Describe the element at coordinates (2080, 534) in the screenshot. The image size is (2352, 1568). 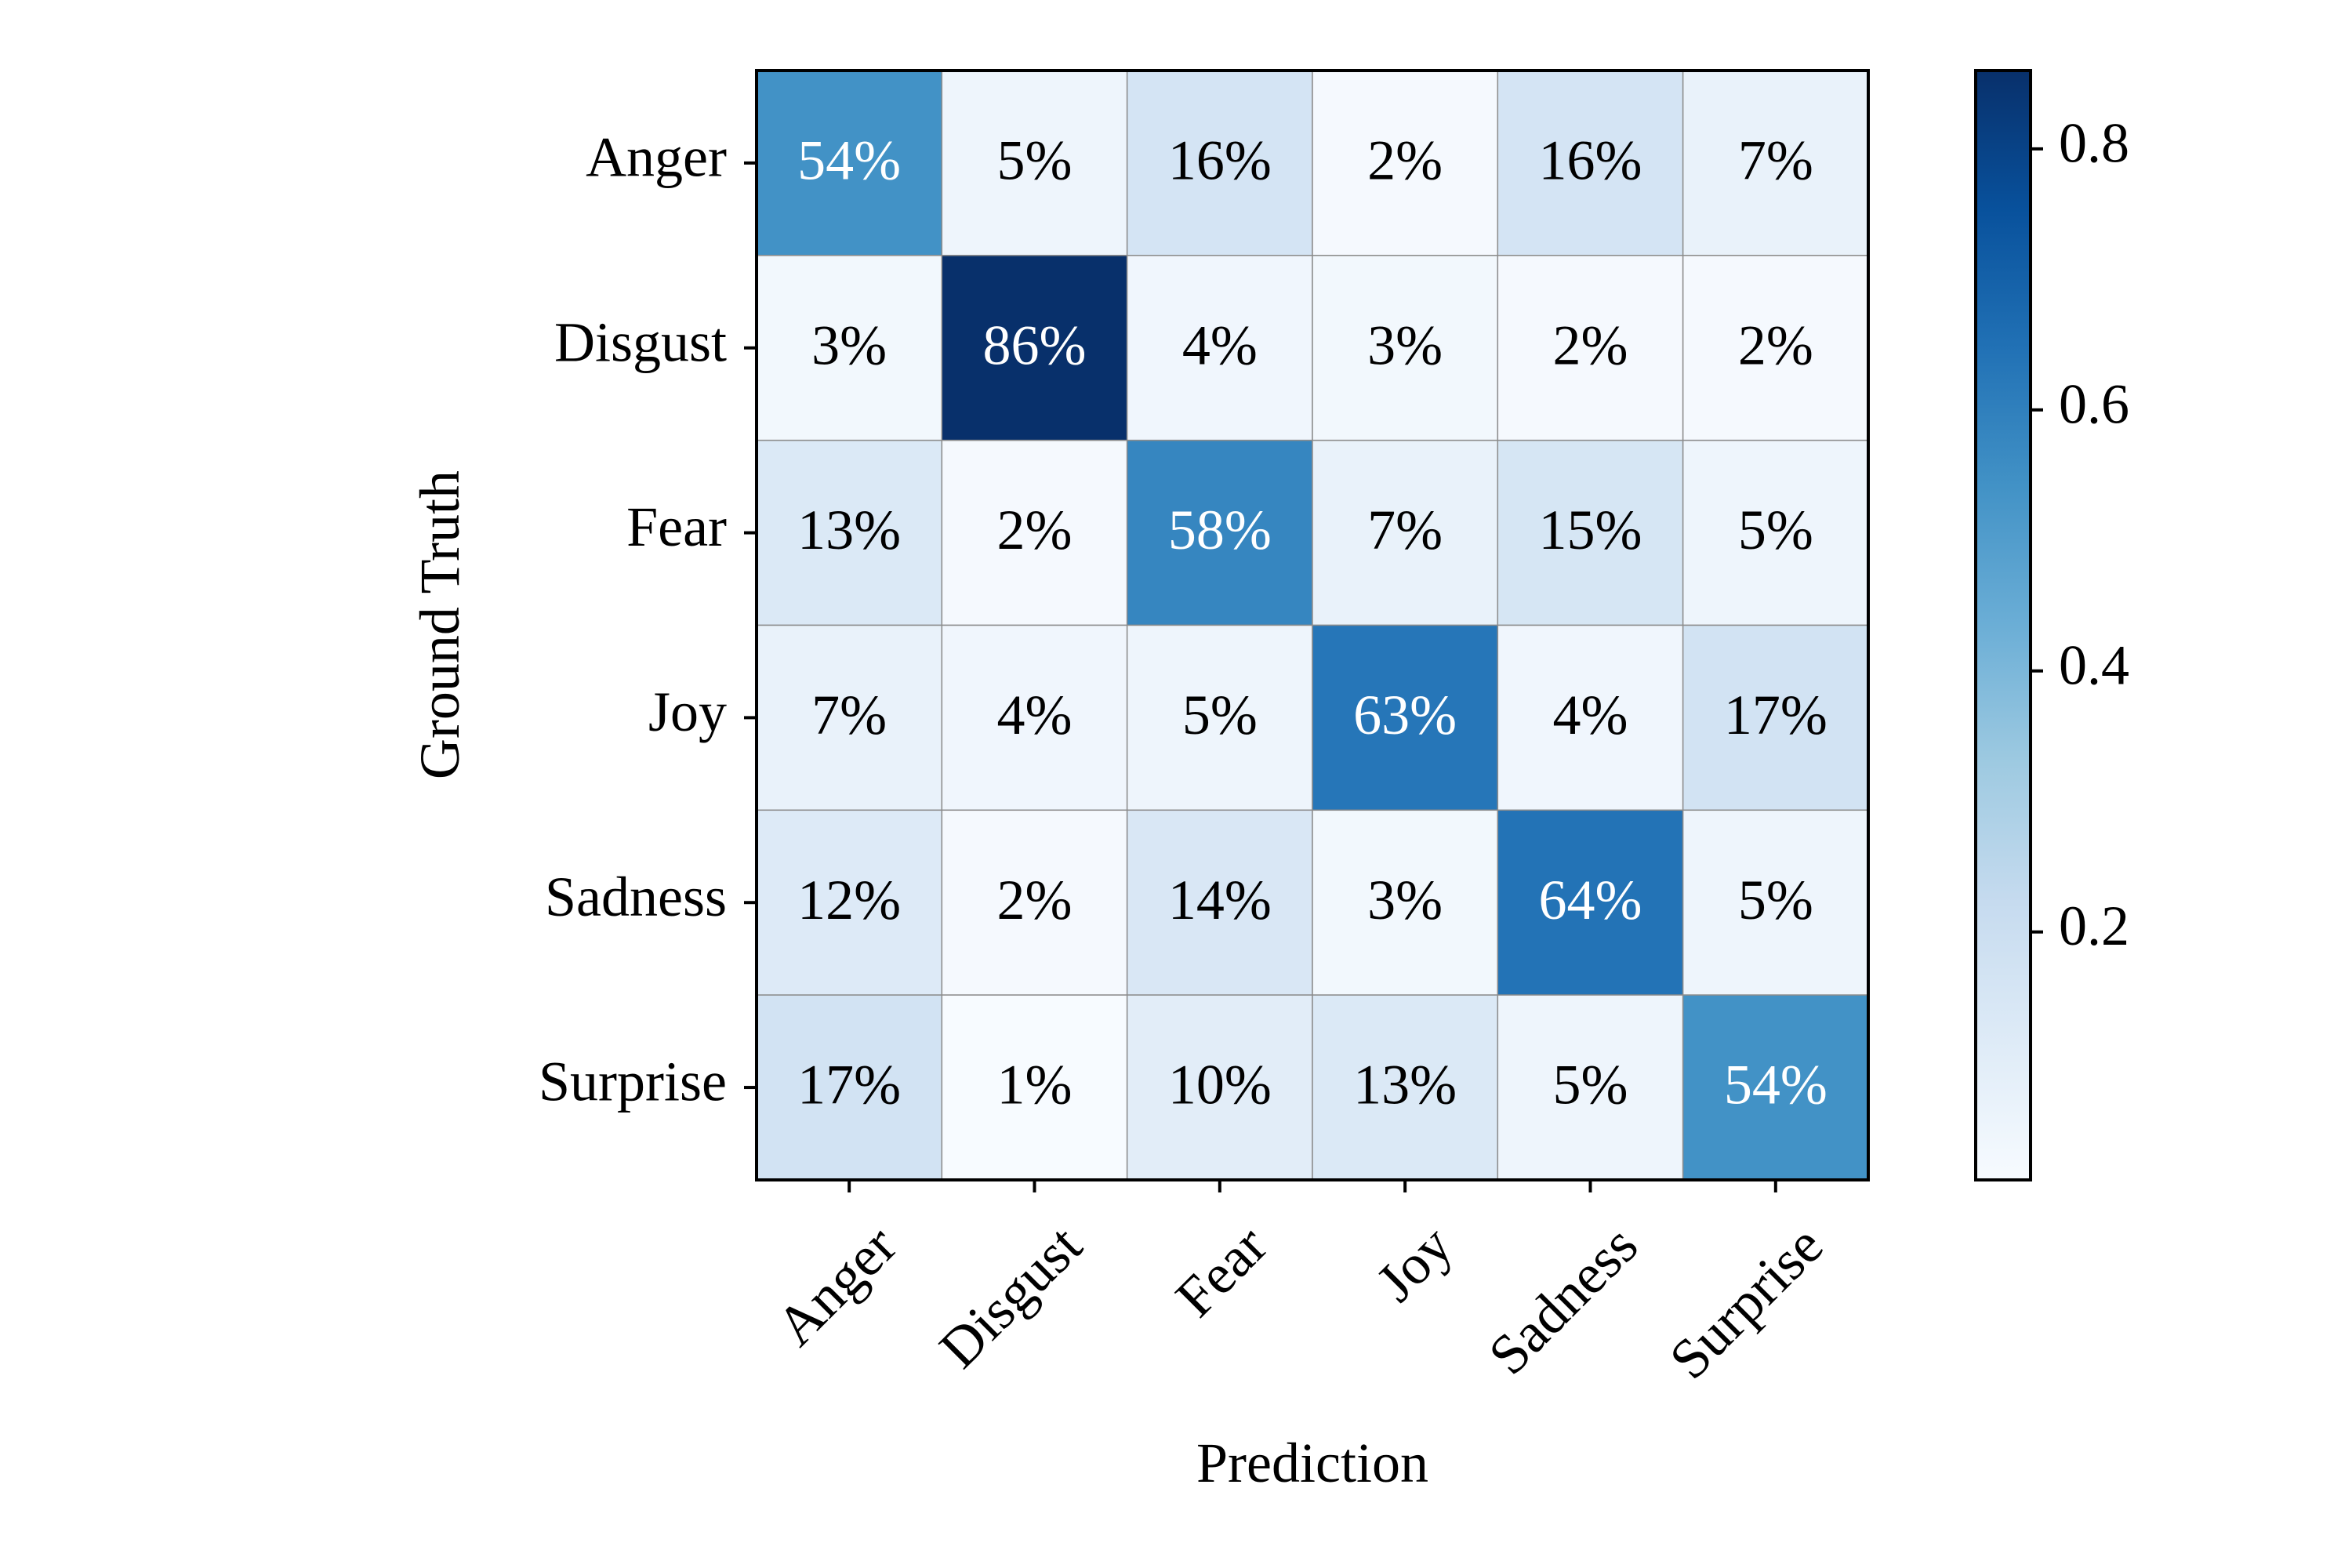
I see `colorbar-ticks: 0.2 0.4 0.6 0.8` at that location.